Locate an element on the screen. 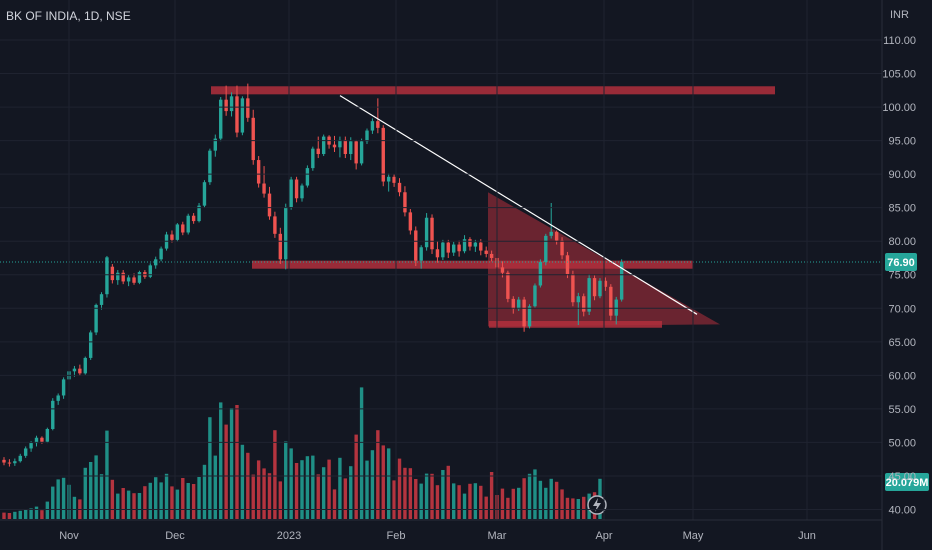 This screenshot has width=932, height=550. y-tick-label: 60.00 is located at coordinates (902, 376).